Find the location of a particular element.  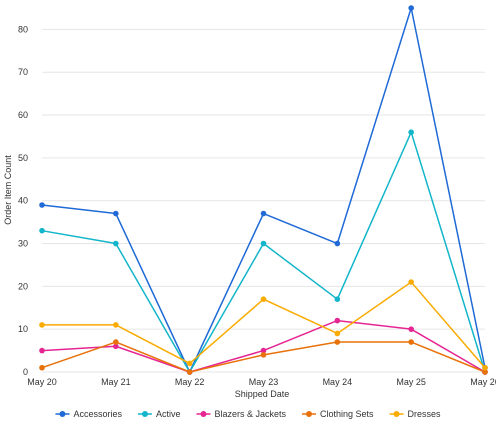

legend-label: Clothing Sets is located at coordinates (347, 414).